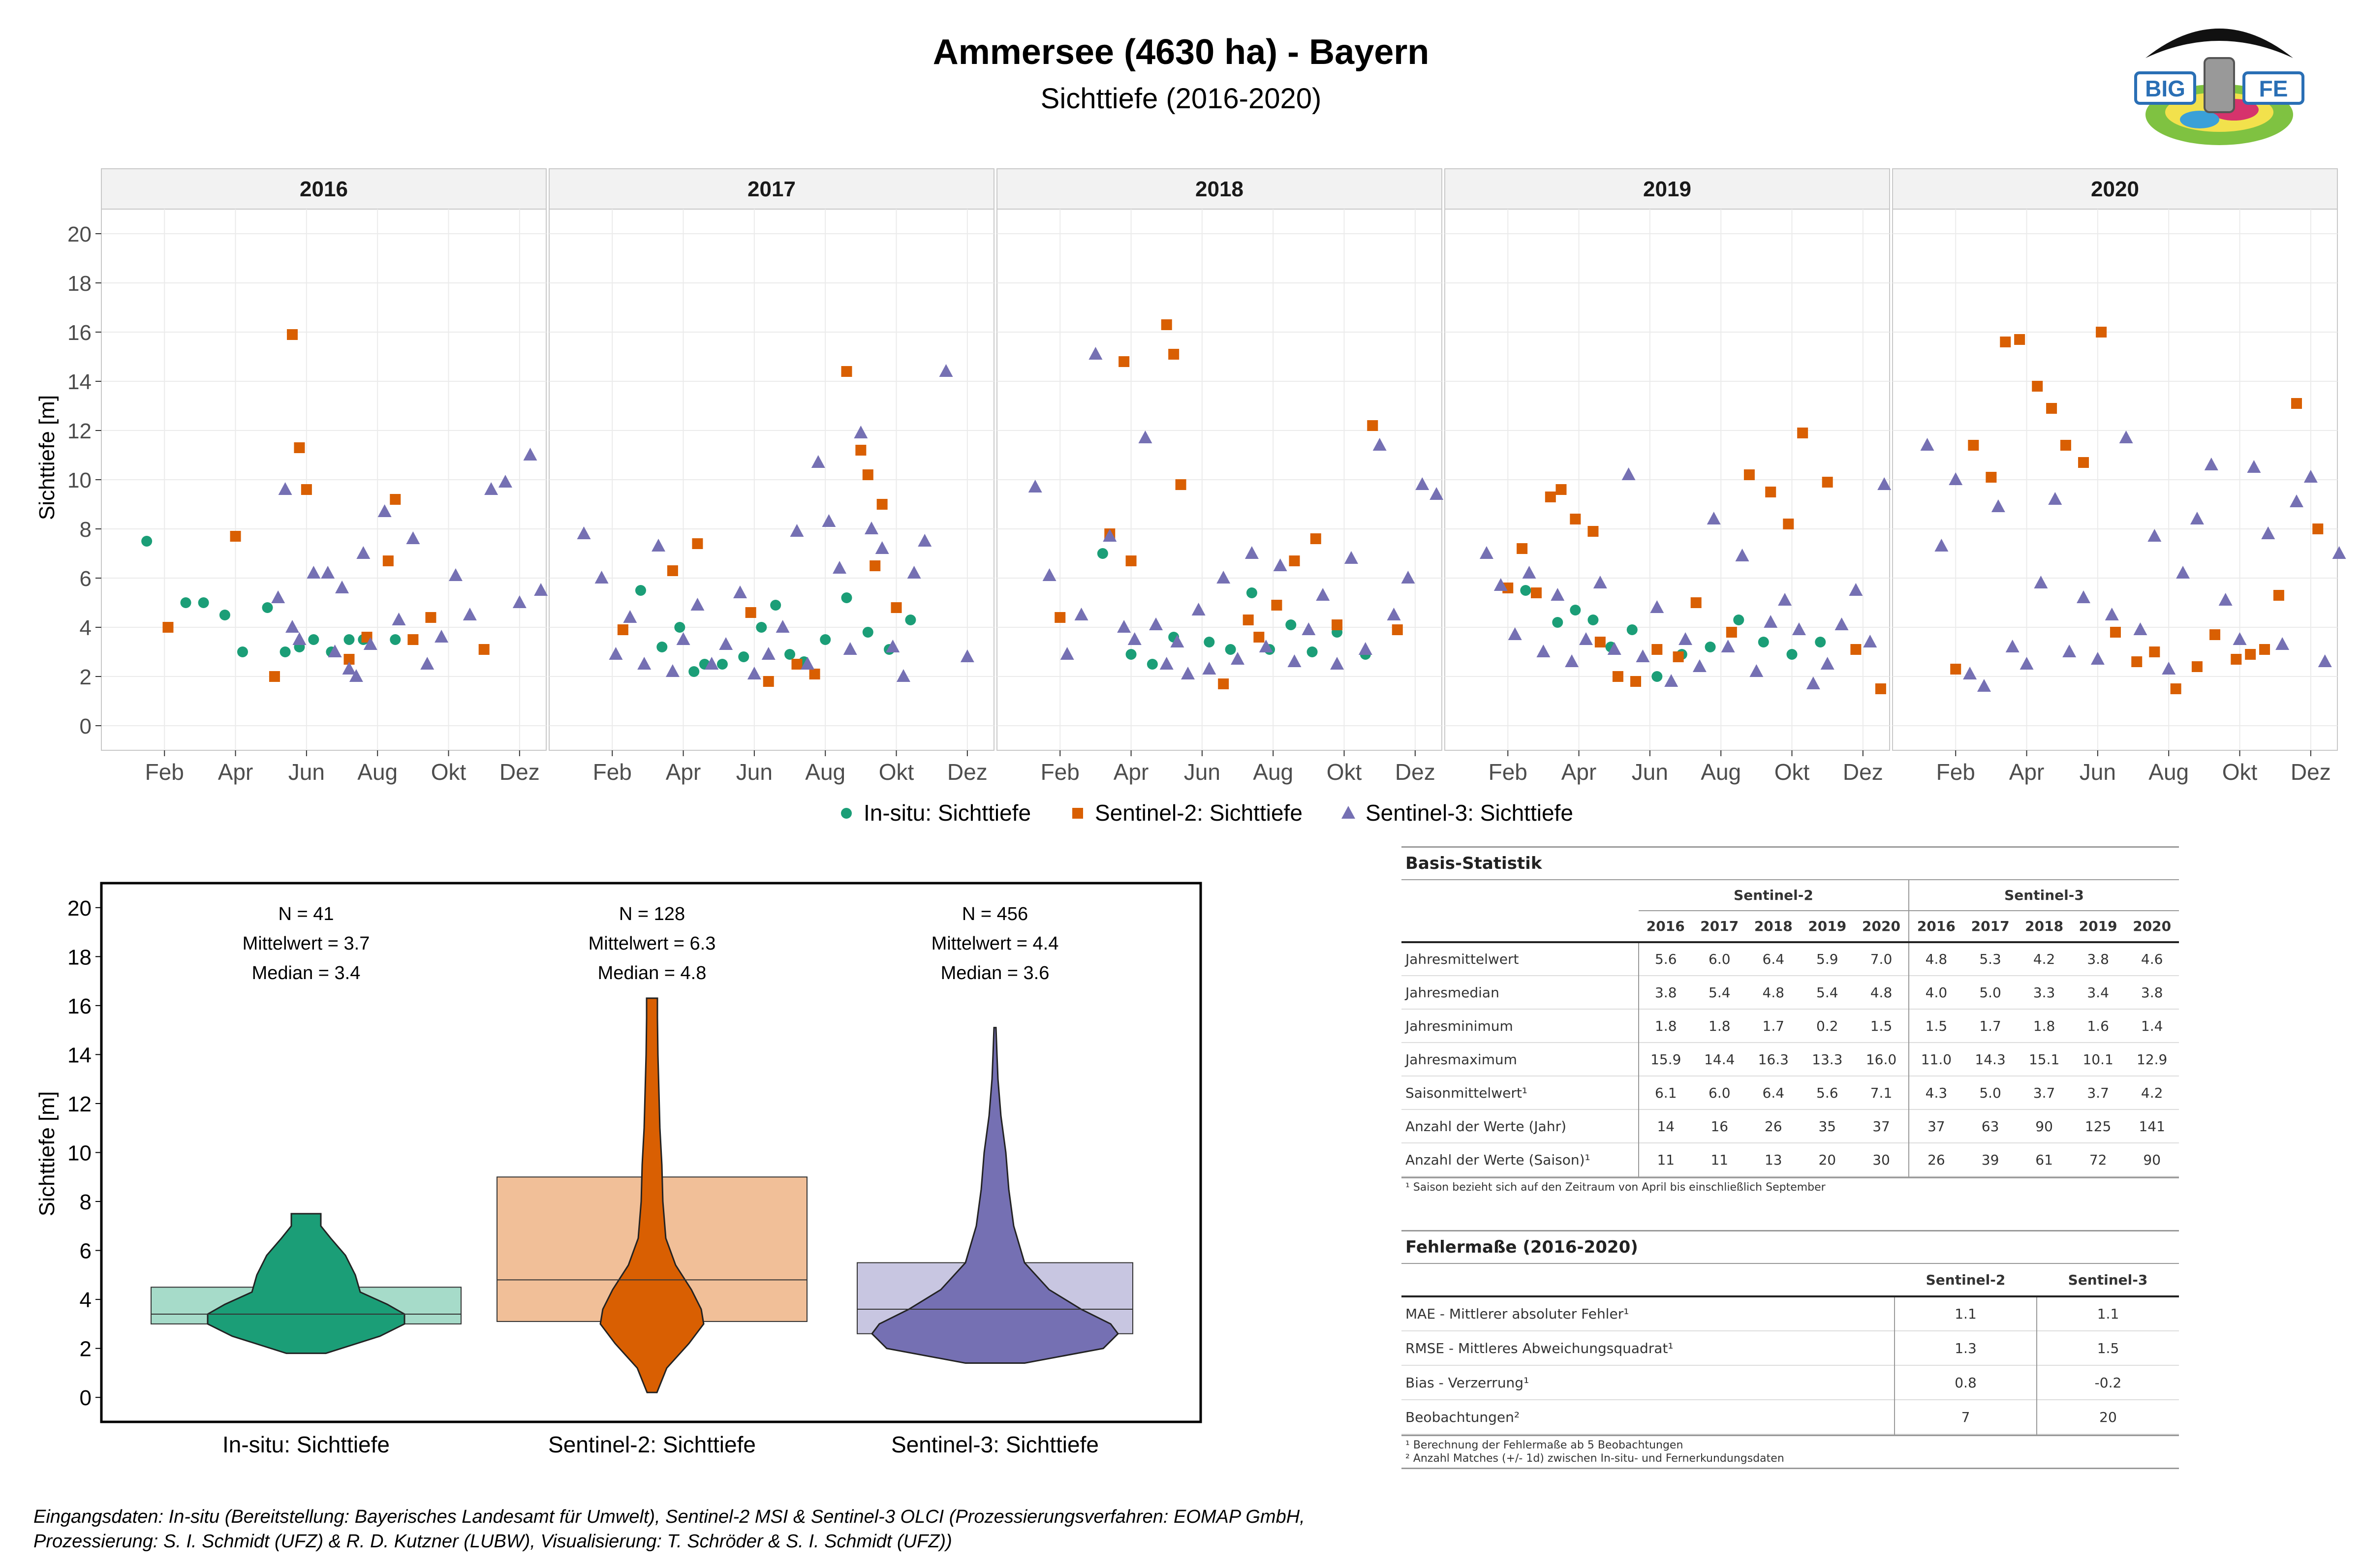  What do you see at coordinates (1077, 813) in the screenshot?
I see `legend-key` at bounding box center [1077, 813].